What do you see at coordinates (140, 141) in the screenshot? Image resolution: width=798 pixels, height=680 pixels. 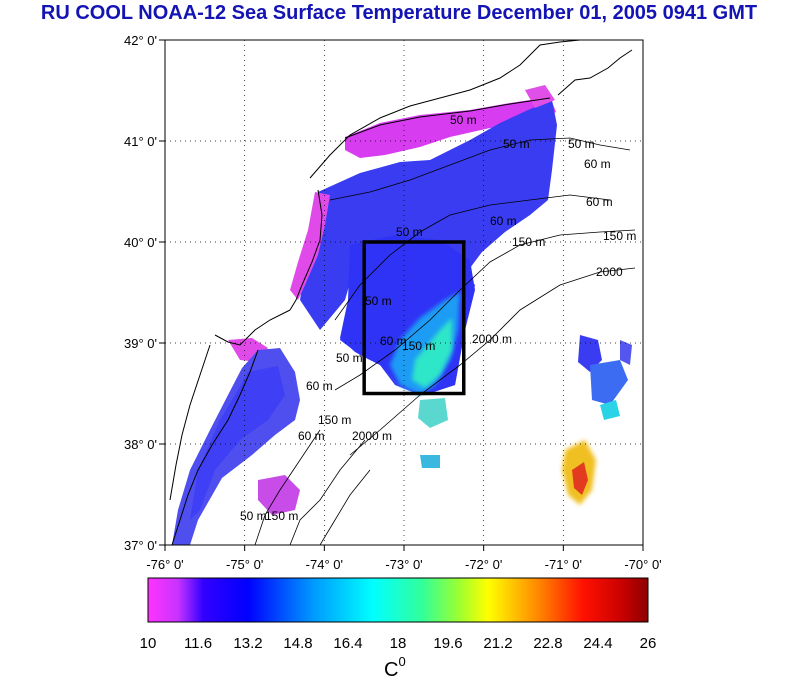 I see `lat-tick-label: 41° 0'` at bounding box center [140, 141].